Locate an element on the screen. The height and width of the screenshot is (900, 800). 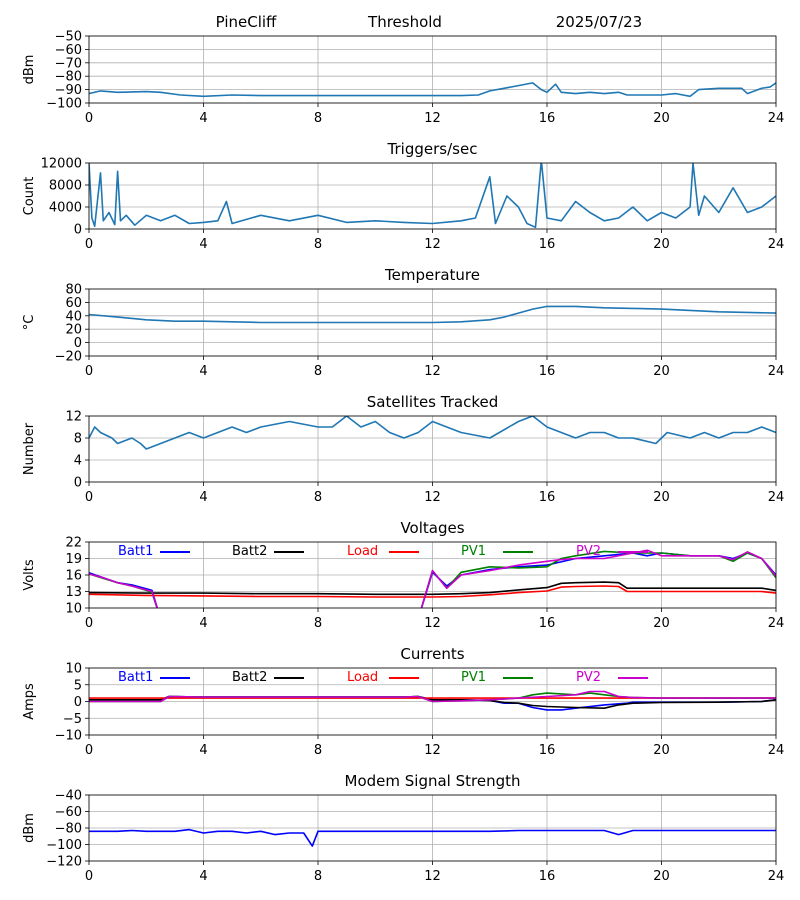
voltages-legend-label-batt2: Batt2 is located at coordinates (249, 551).